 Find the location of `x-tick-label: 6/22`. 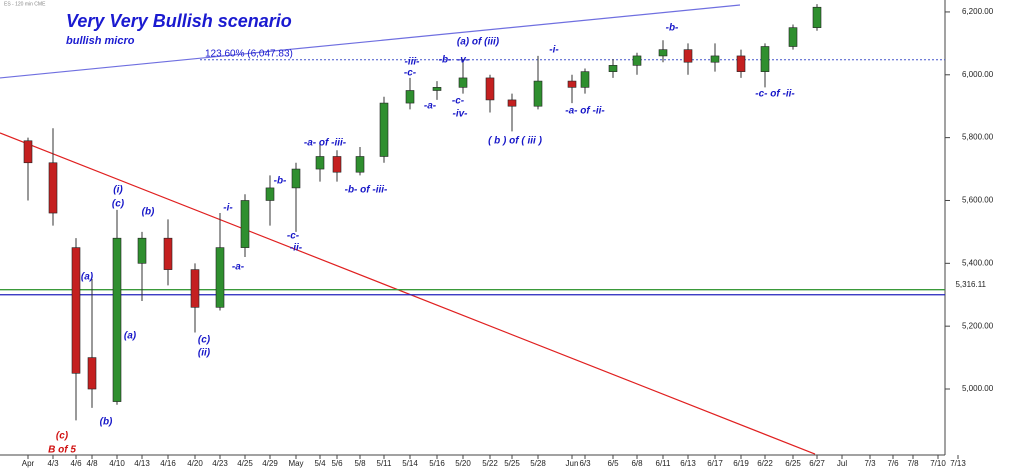

x-tick-label: 6/22 is located at coordinates (765, 463).